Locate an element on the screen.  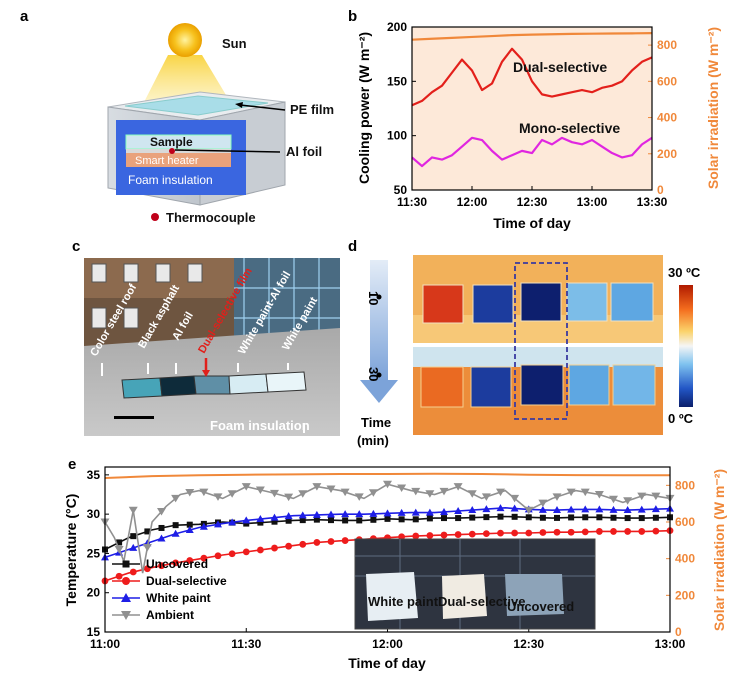
time-mark-30: 30 is located at coordinates (373, 374).